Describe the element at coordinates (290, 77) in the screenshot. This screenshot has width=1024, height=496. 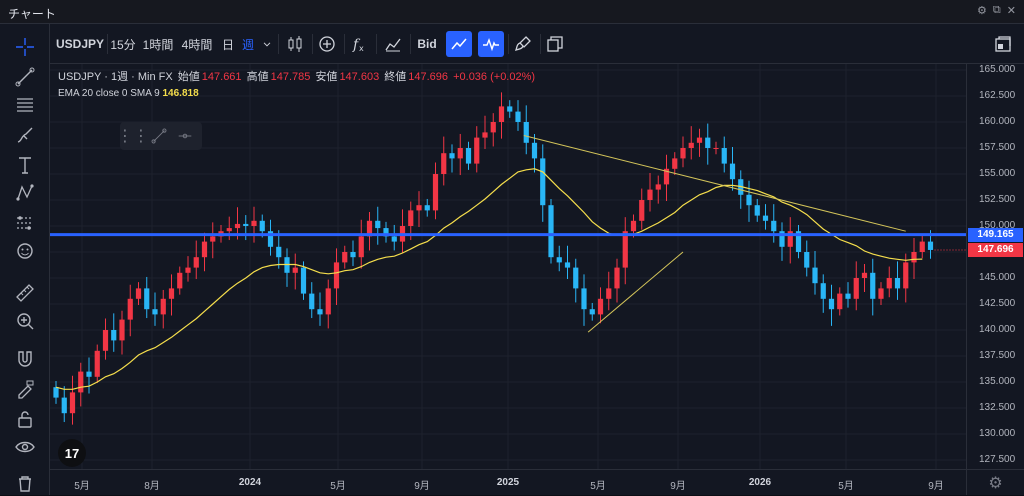
I see `legend-high: 147.785` at that location.